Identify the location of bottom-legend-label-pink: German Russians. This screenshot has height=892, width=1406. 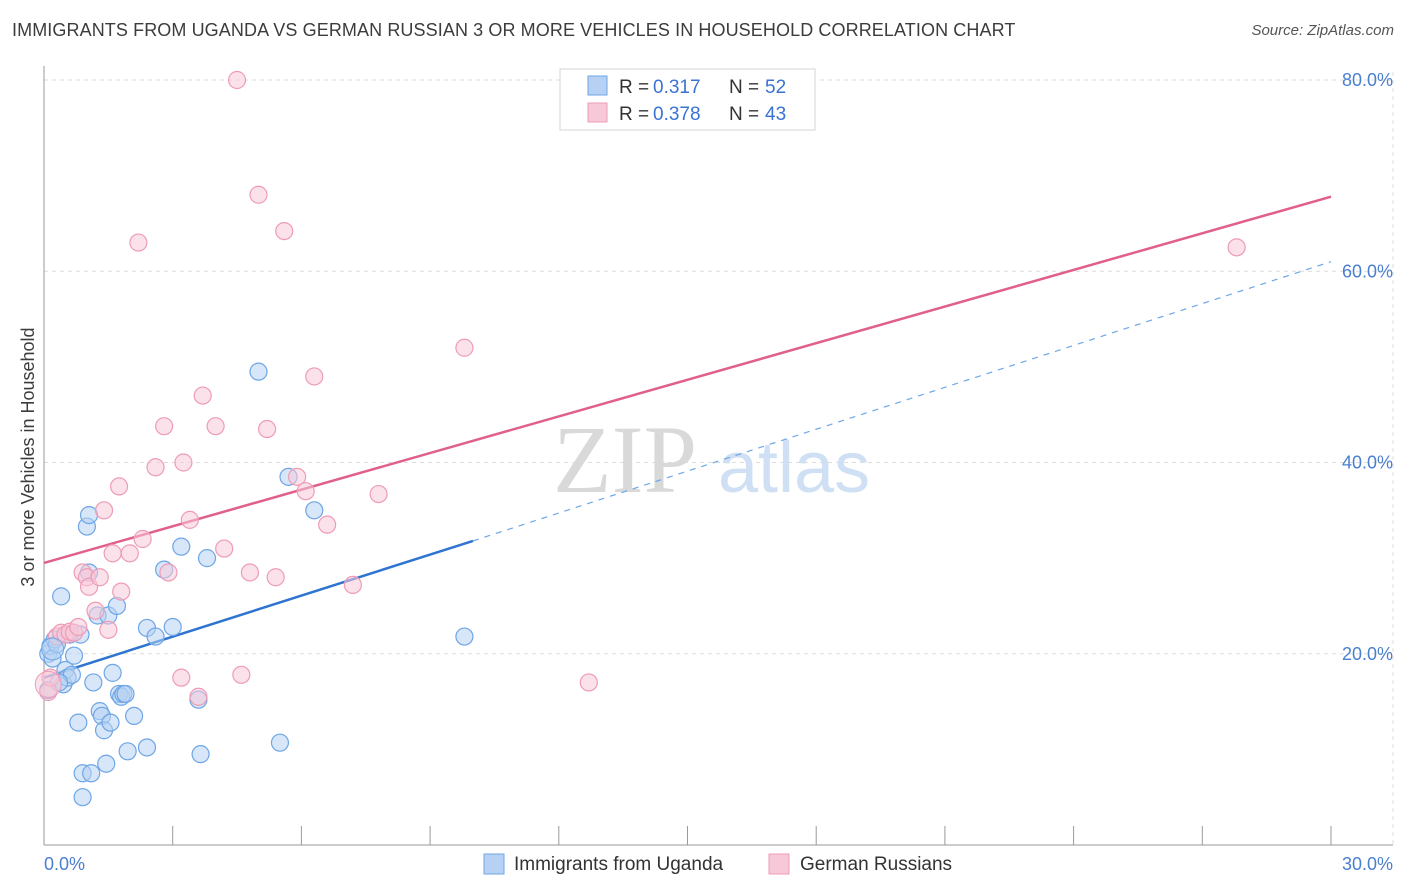
(876, 864).